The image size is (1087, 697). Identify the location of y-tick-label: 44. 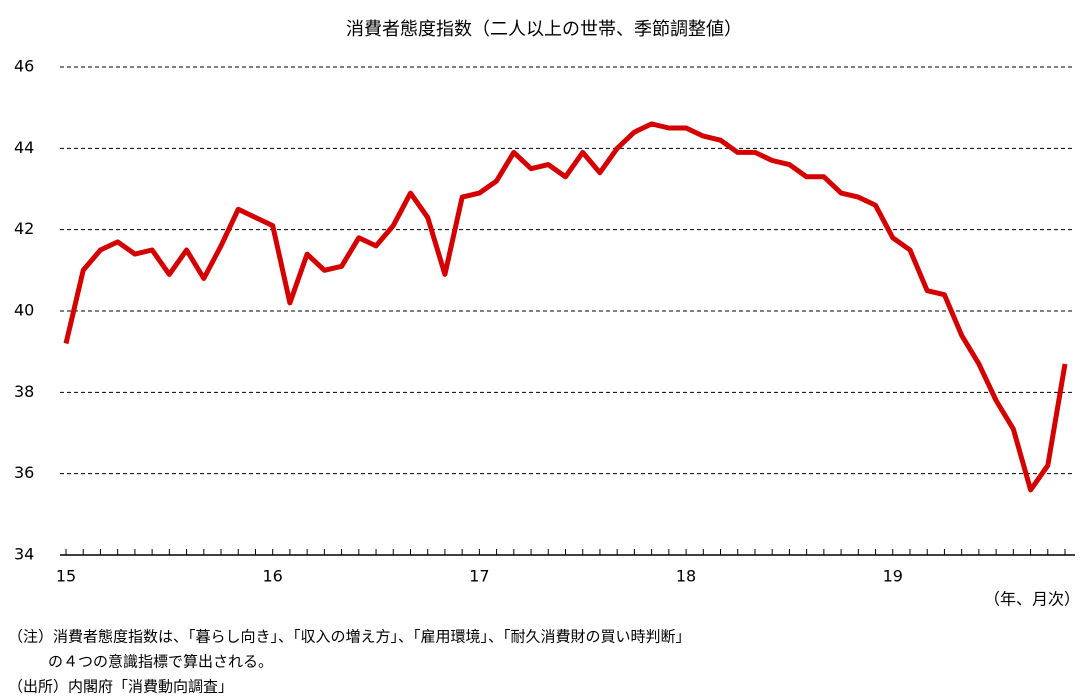
(24, 147).